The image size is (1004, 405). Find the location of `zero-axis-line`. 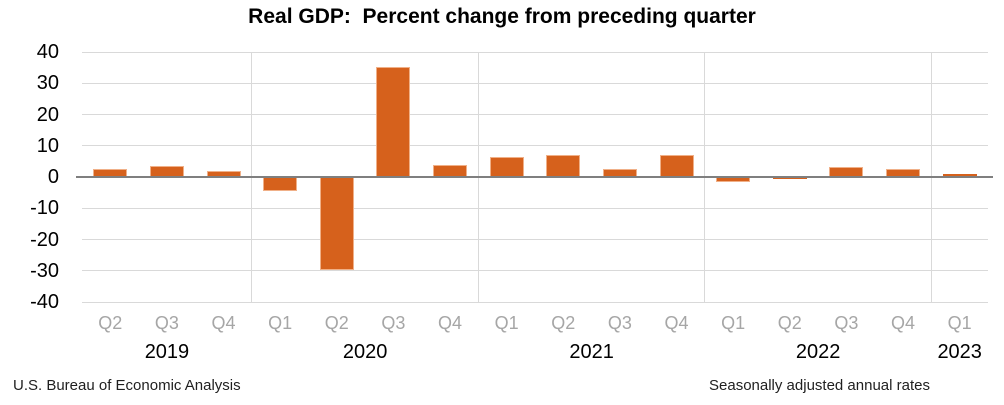

zero-axis-line is located at coordinates (534, 177).